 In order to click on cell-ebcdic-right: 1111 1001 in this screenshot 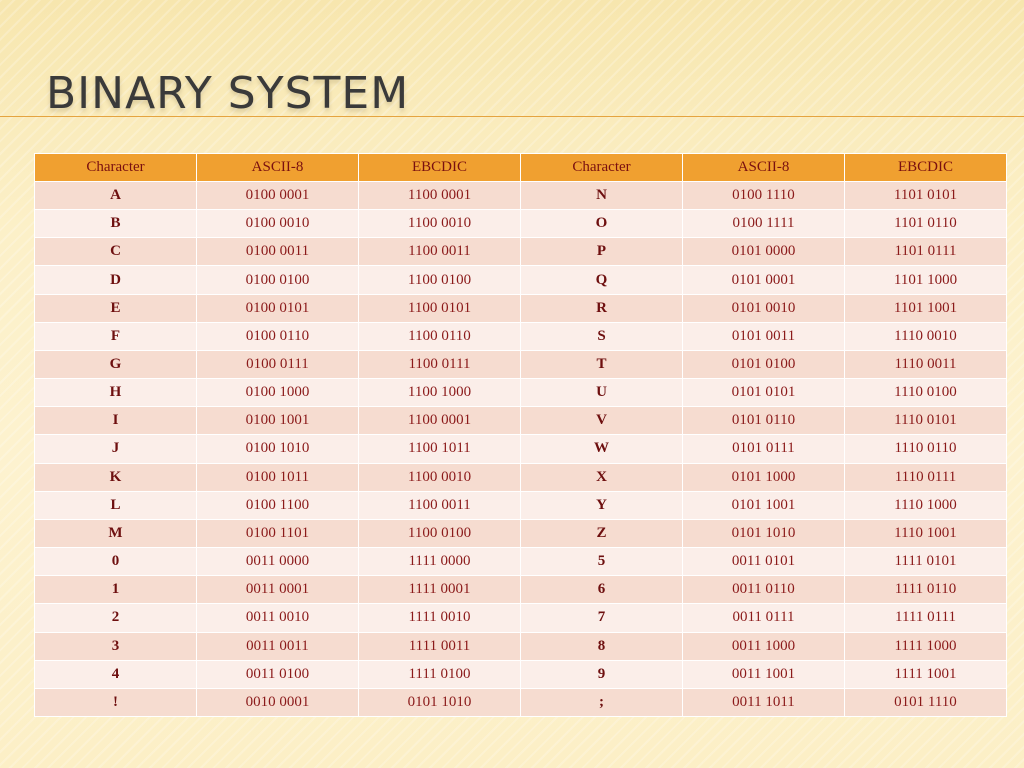, I will do `click(925, 674)`.